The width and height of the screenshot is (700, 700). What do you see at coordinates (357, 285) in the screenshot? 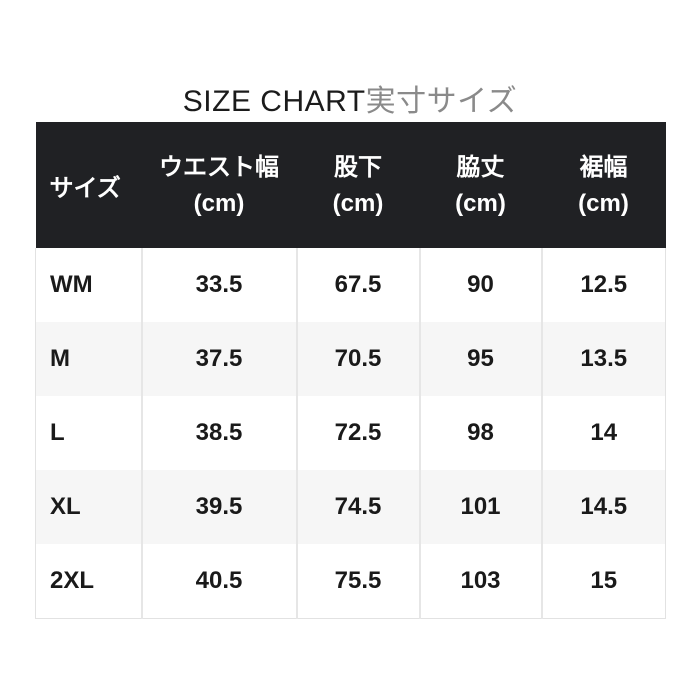
I see `measurement-value-cell: 67.5` at bounding box center [357, 285].